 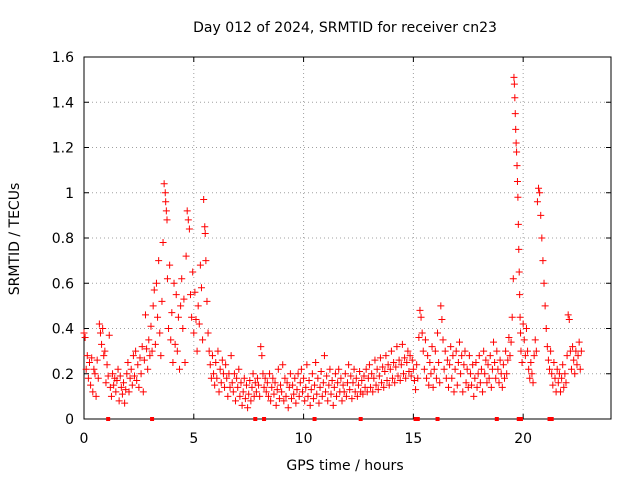 I want to click on x-tick-label: 10, so click(x=304, y=439).